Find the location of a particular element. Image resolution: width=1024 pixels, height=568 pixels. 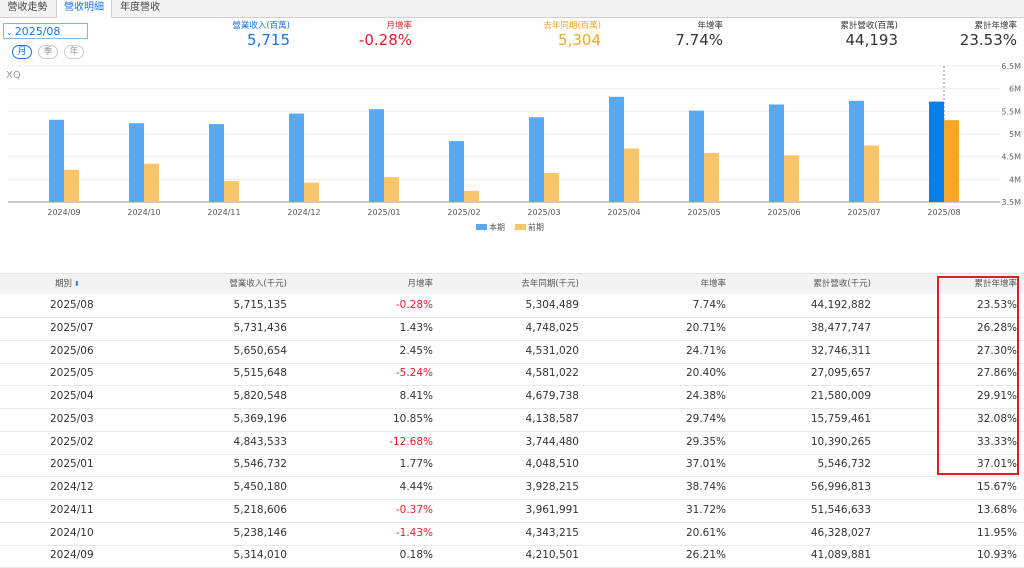

cell-revenue: 5,715,135 is located at coordinates (260, 305).